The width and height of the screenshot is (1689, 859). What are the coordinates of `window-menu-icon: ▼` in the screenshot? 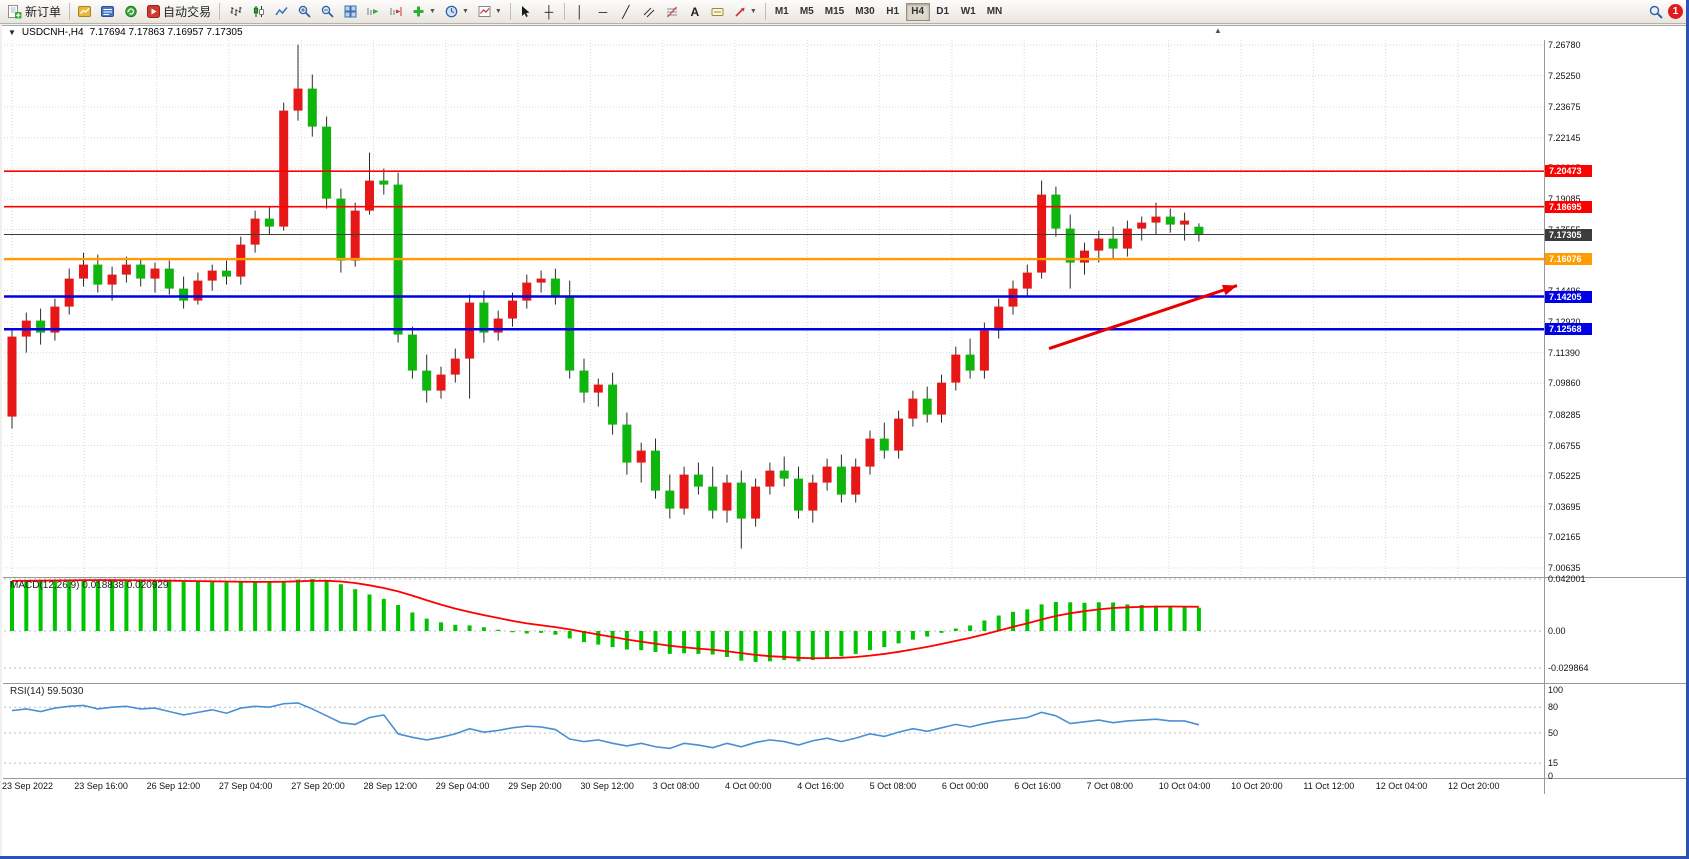 It's located at (12, 32).